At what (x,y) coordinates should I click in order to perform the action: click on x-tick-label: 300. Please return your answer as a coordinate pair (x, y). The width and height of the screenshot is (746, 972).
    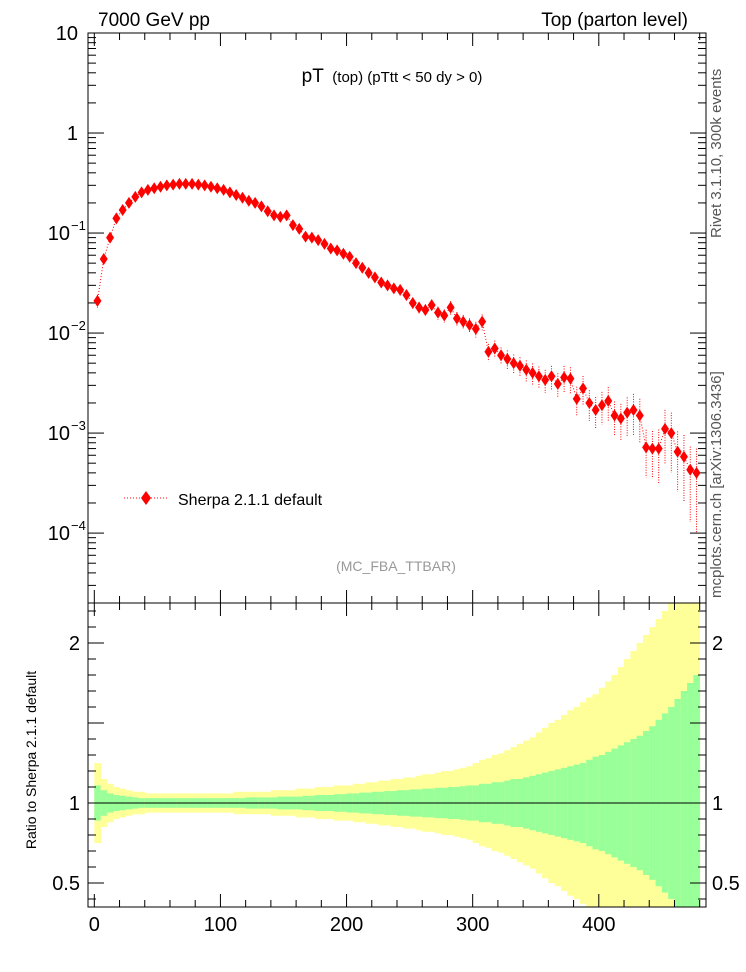
    Looking at the image, I should click on (472, 925).